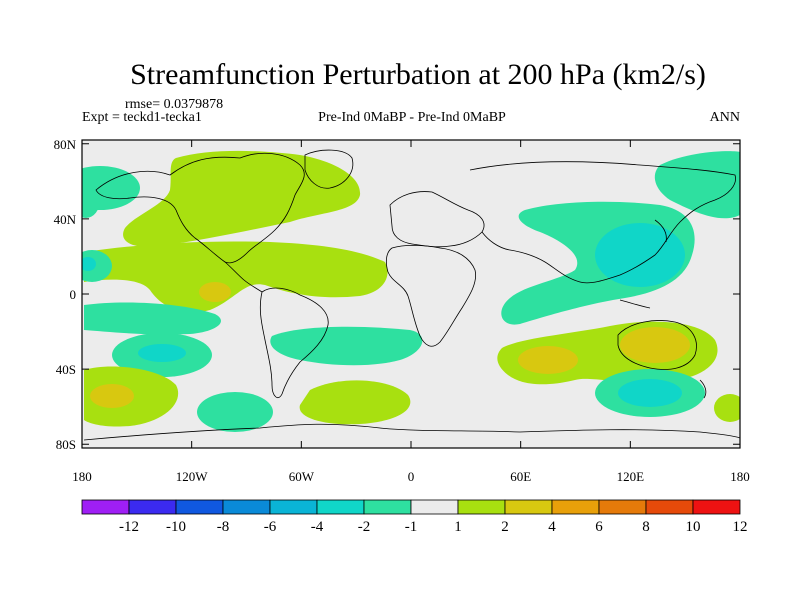 Image resolution: width=800 pixels, height=600 pixels. Describe the element at coordinates (655, 345) in the screenshot. I see `anomaly-australia-core` at that location.